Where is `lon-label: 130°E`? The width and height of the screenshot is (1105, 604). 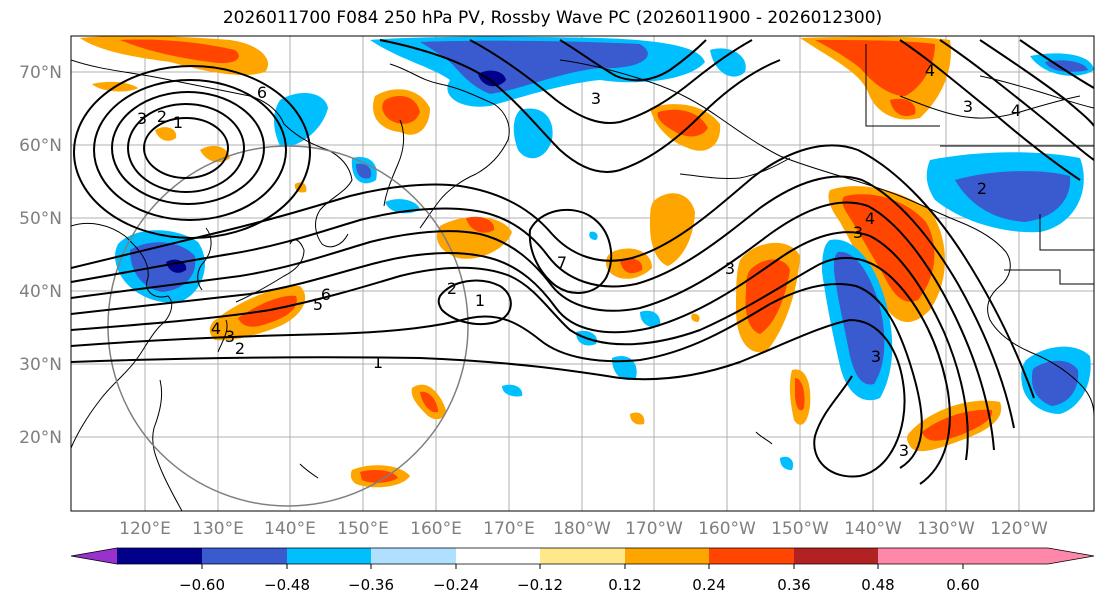
lon-label: 130°E is located at coordinates (218, 529).